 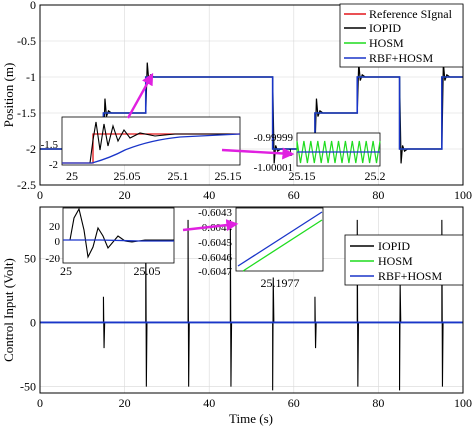 I want to click on inset1-xtick-3: 25.1, so click(x=178, y=176).